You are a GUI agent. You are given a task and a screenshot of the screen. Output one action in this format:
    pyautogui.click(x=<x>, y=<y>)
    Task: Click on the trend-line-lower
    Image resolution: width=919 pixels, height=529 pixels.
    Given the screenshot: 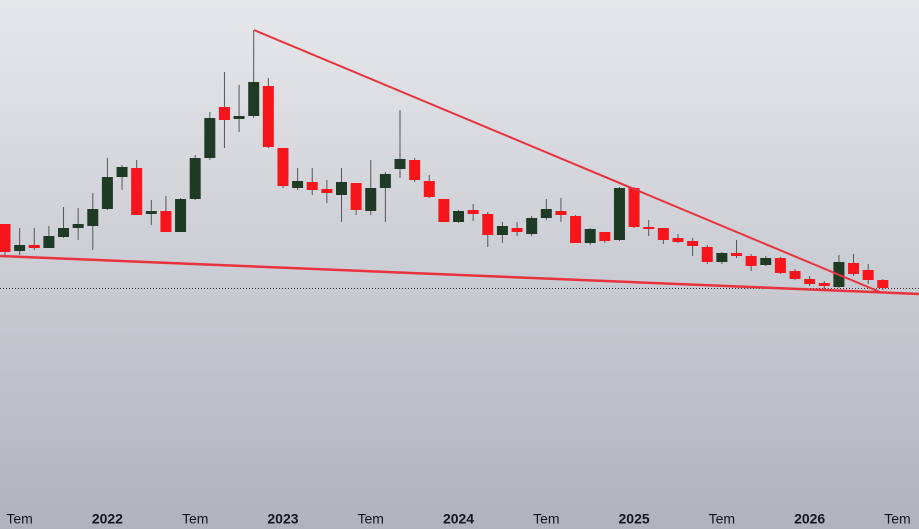 What is the action you would take?
    pyautogui.click(x=459, y=275)
    